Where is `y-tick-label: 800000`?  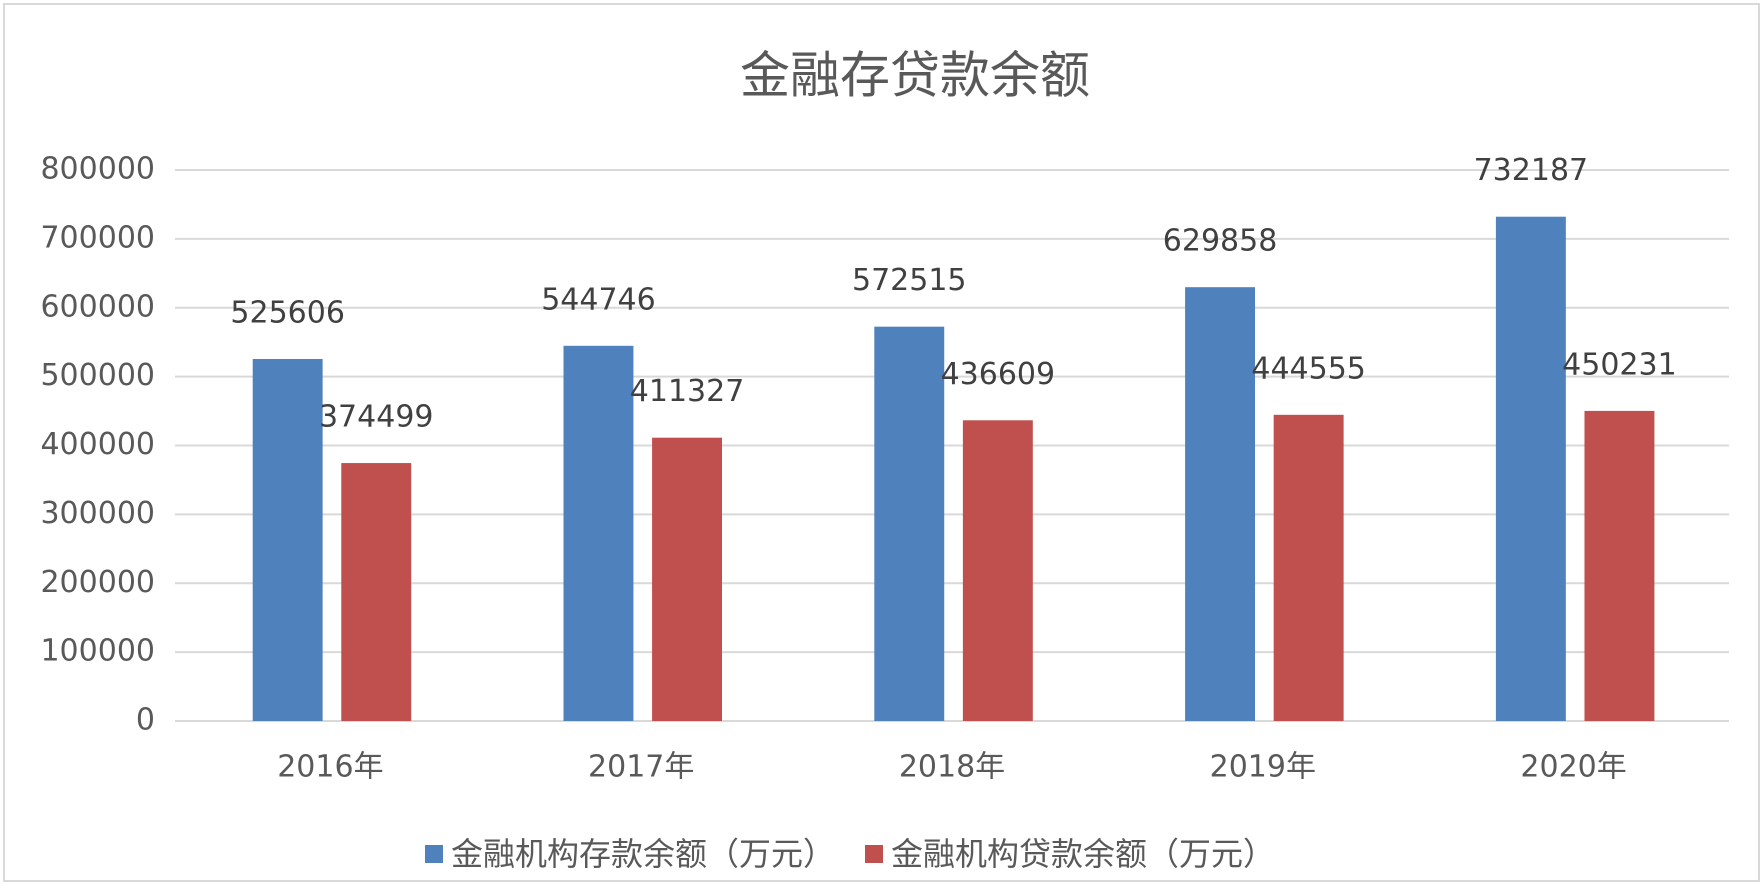 y-tick-label: 800000 is located at coordinates (97, 169).